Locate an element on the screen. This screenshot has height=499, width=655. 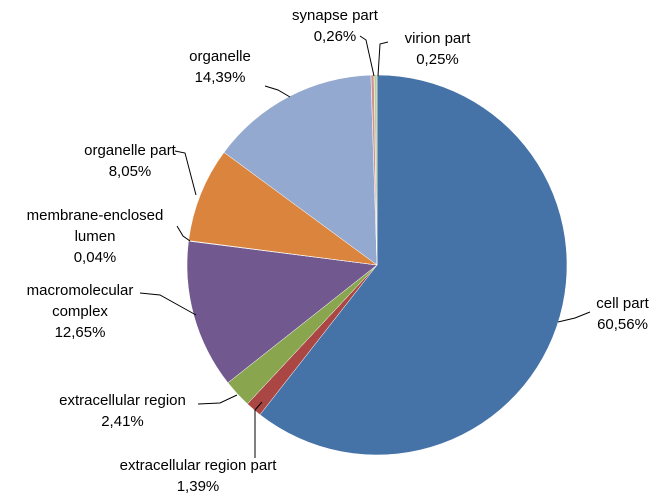
category-label: synapse part is located at coordinates (335, 15).